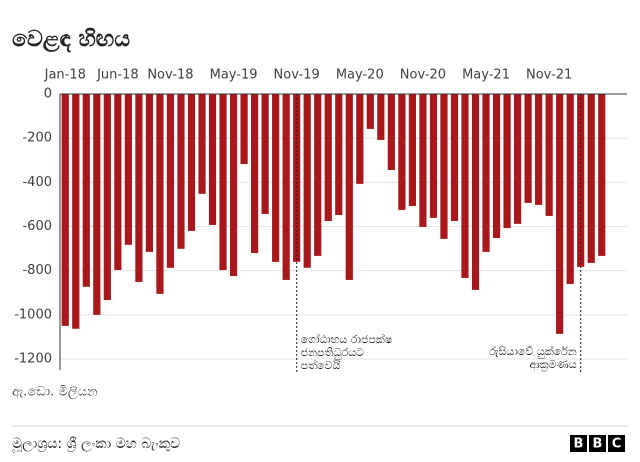 Image resolution: width=640 pixels, height=462 pixels. I want to click on x-tick-label: May-19, so click(234, 75).